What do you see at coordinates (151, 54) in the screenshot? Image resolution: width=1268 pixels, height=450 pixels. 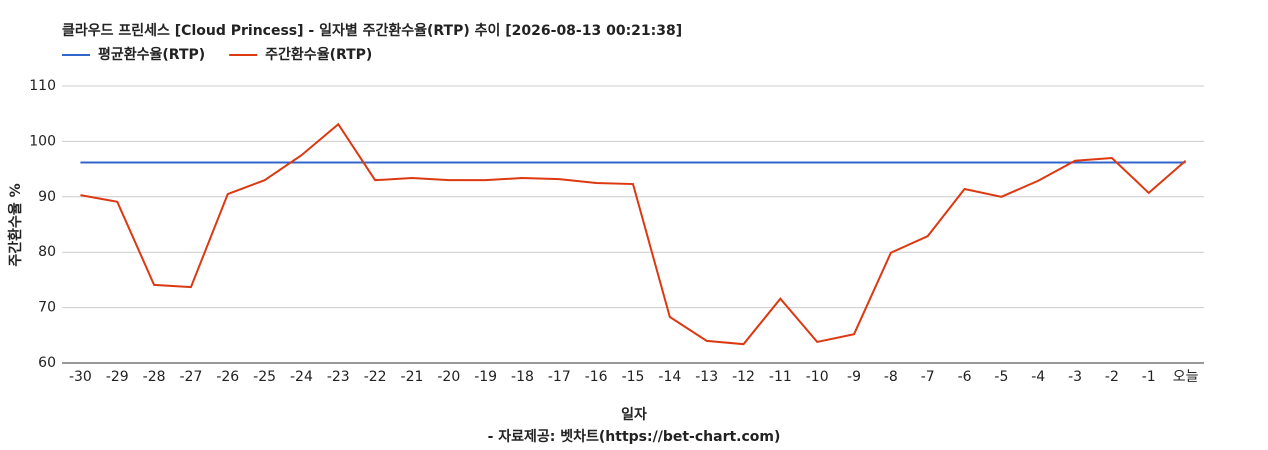 I see `legend-label: 평균환수율(RTP)` at bounding box center [151, 54].